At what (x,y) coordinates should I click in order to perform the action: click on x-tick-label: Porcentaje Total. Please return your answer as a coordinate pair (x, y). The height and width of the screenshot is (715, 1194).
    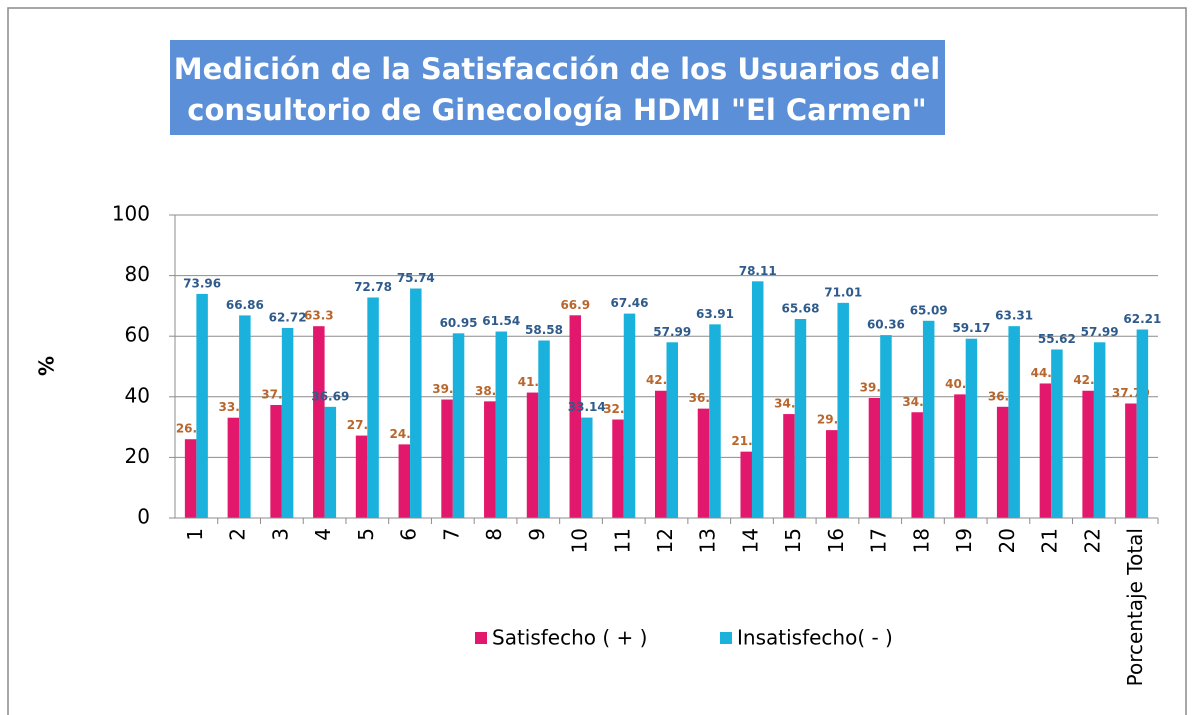
    Looking at the image, I should click on (1135, 607).